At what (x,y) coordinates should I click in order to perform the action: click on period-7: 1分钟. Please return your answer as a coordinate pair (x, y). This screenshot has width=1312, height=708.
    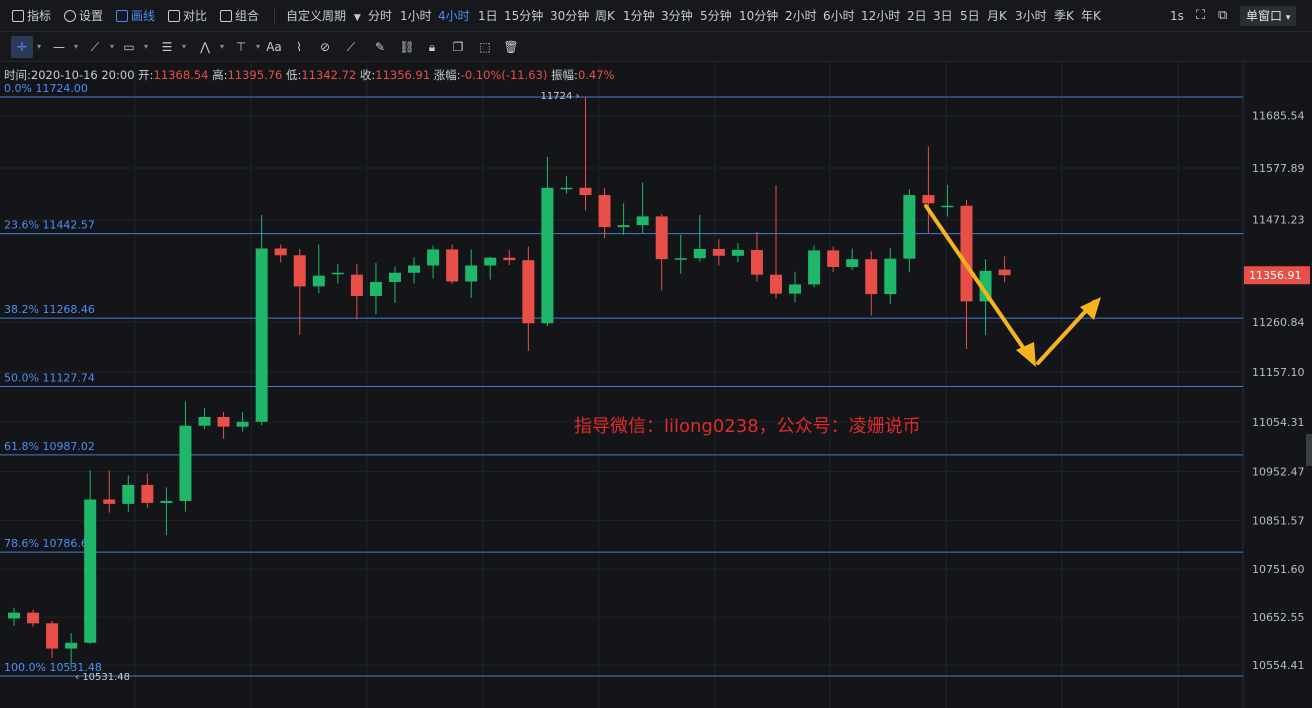
    Looking at the image, I should click on (639, 16).